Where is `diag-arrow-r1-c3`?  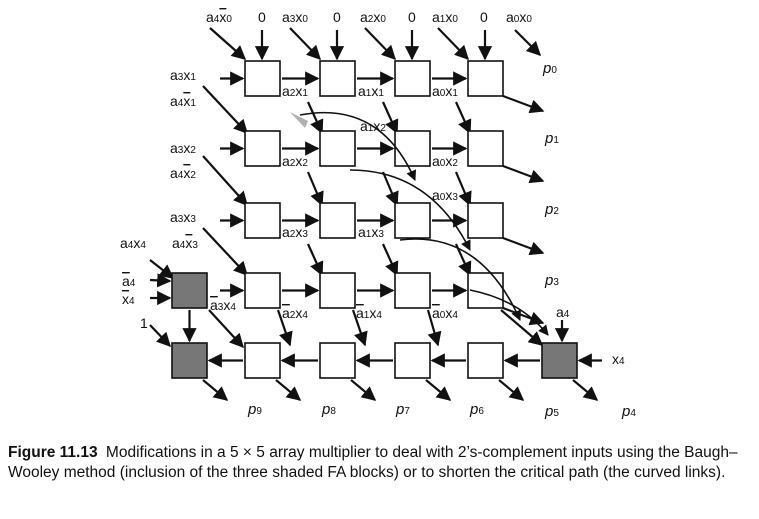
diag-arrow-r1-c3 is located at coordinates (390, 189).